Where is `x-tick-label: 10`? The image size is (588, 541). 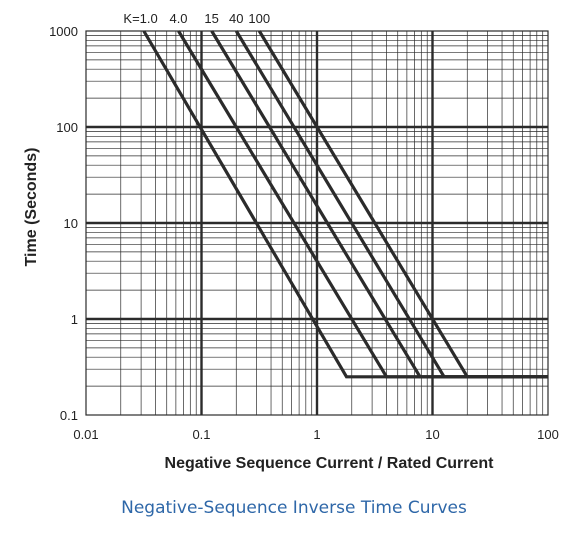 x-tick-label: 10 is located at coordinates (432, 434).